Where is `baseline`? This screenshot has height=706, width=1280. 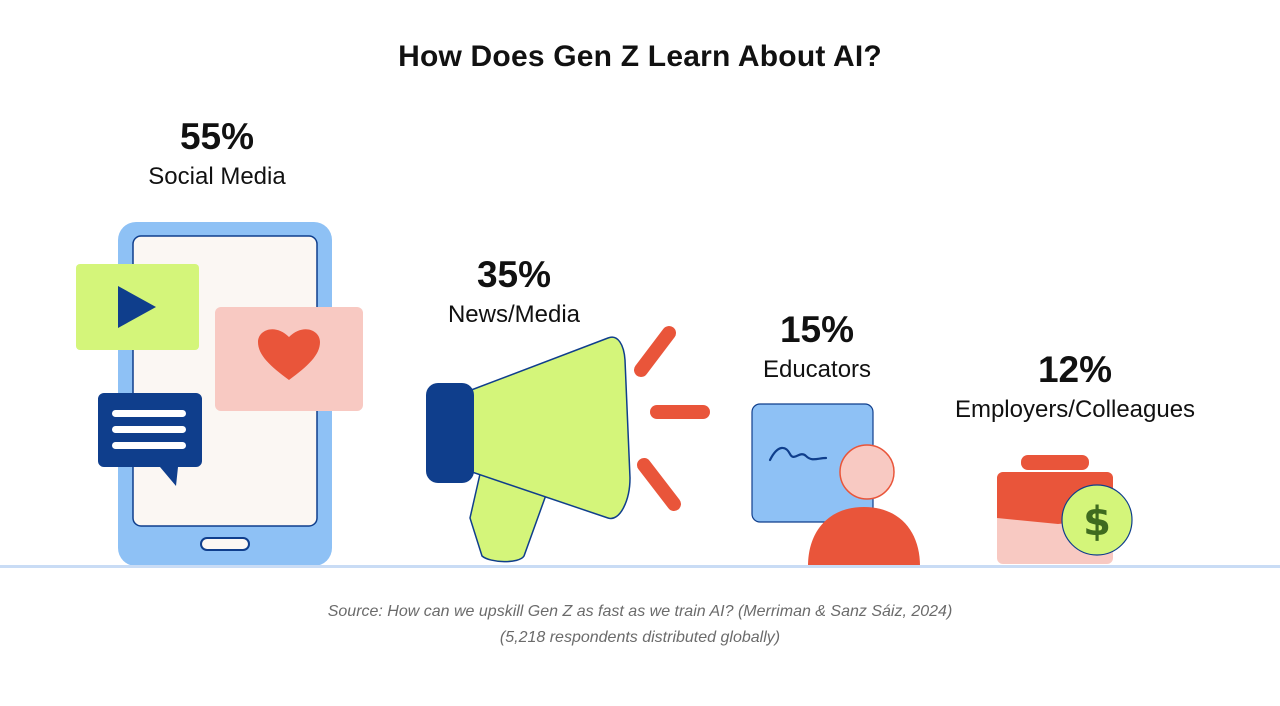
baseline is located at coordinates (640, 566).